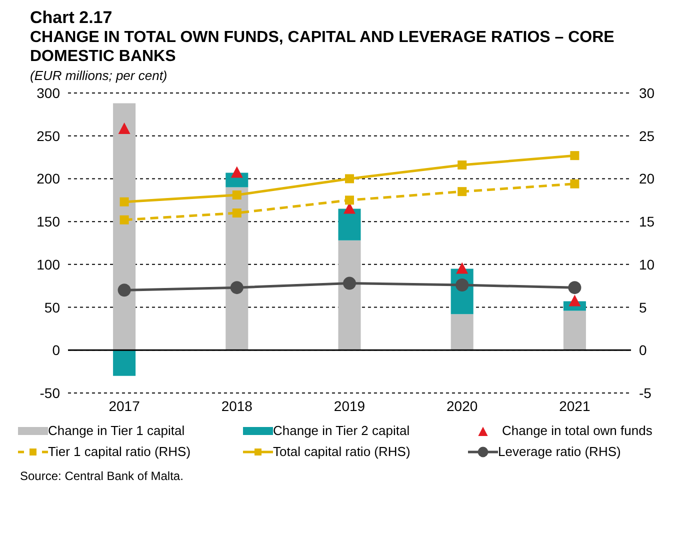  I want to click on x-tick-label: 2021, so click(574, 406).